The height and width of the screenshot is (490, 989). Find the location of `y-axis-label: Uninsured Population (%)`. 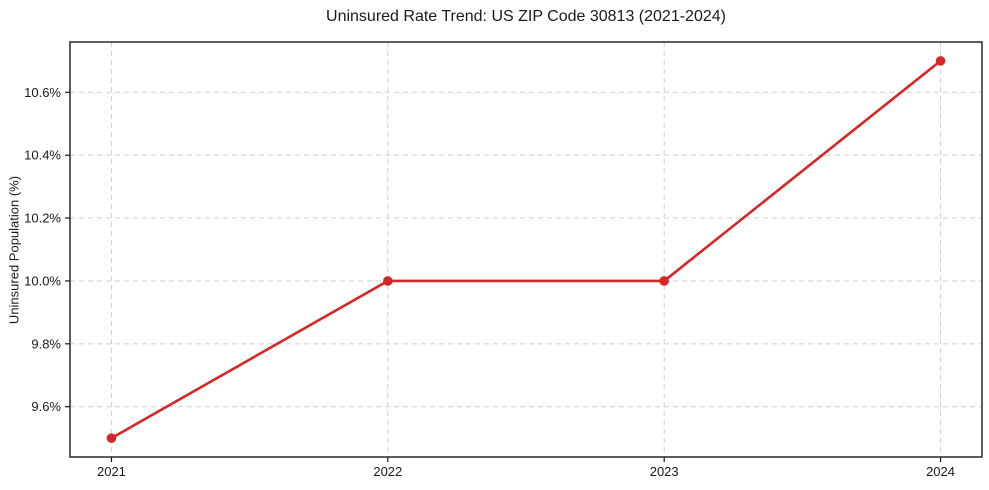

y-axis-label: Uninsured Population (%) is located at coordinates (14, 250).